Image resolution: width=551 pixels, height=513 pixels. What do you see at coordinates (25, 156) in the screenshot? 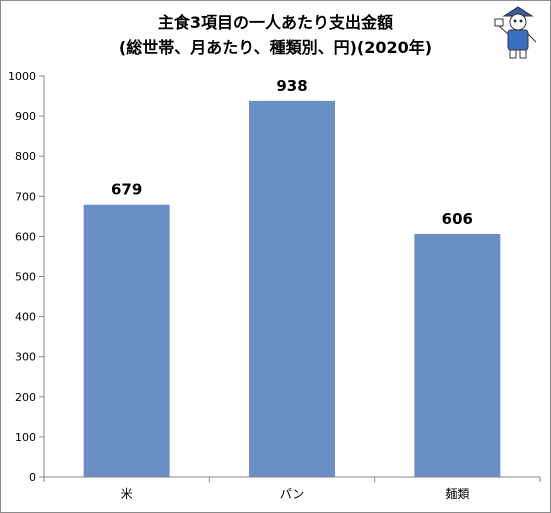
I see `y-tick-label: 800` at bounding box center [25, 156].